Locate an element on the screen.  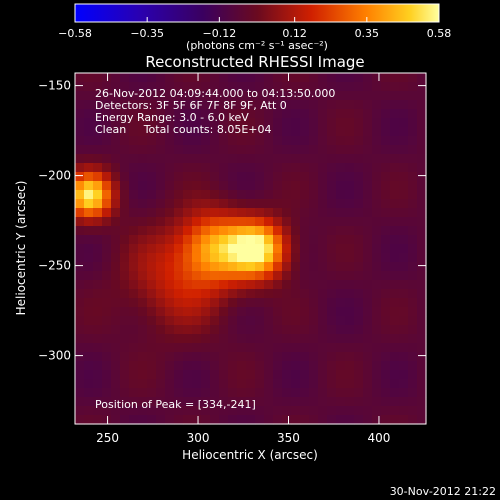
x-tick-label: 400 is located at coordinates (379, 438).